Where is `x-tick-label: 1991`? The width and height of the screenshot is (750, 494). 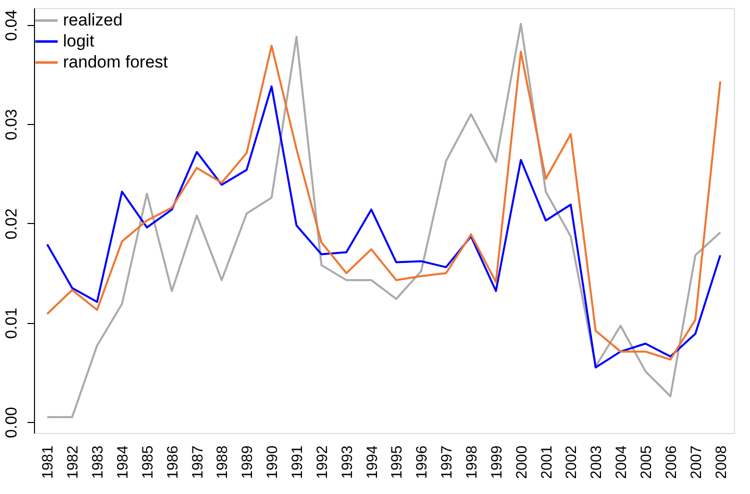
x-tick-label: 1991 is located at coordinates (297, 462).